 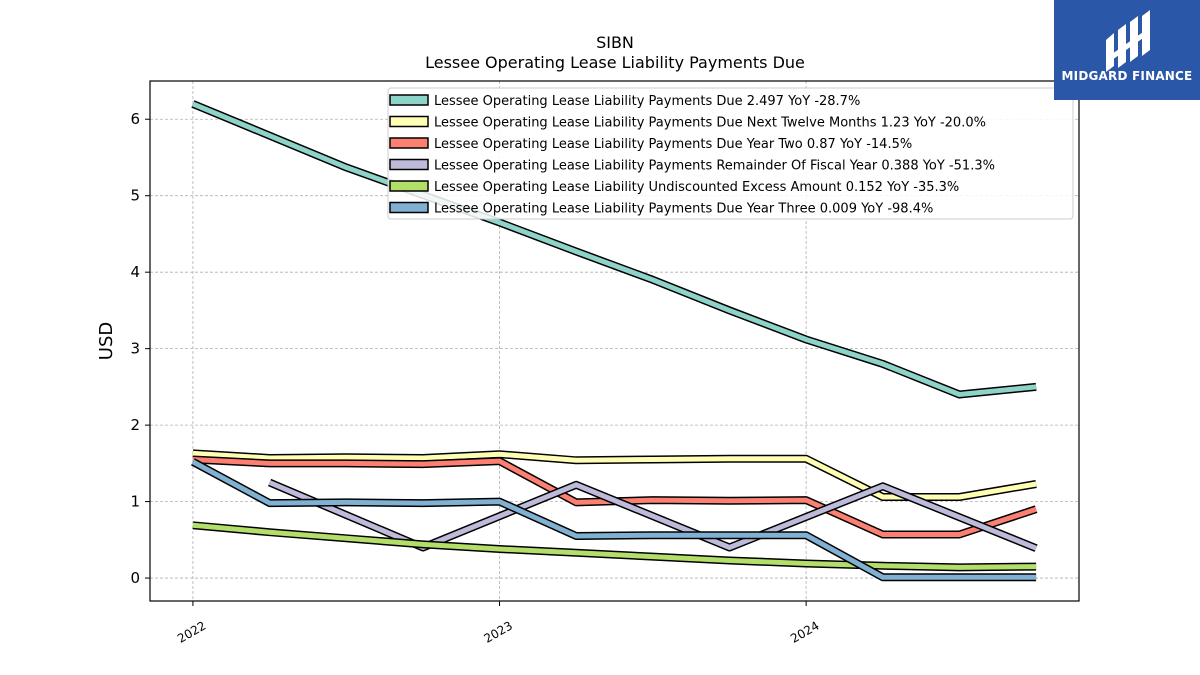 I want to click on logo-text: MIDGARD FINANCE, so click(x=1127, y=76).